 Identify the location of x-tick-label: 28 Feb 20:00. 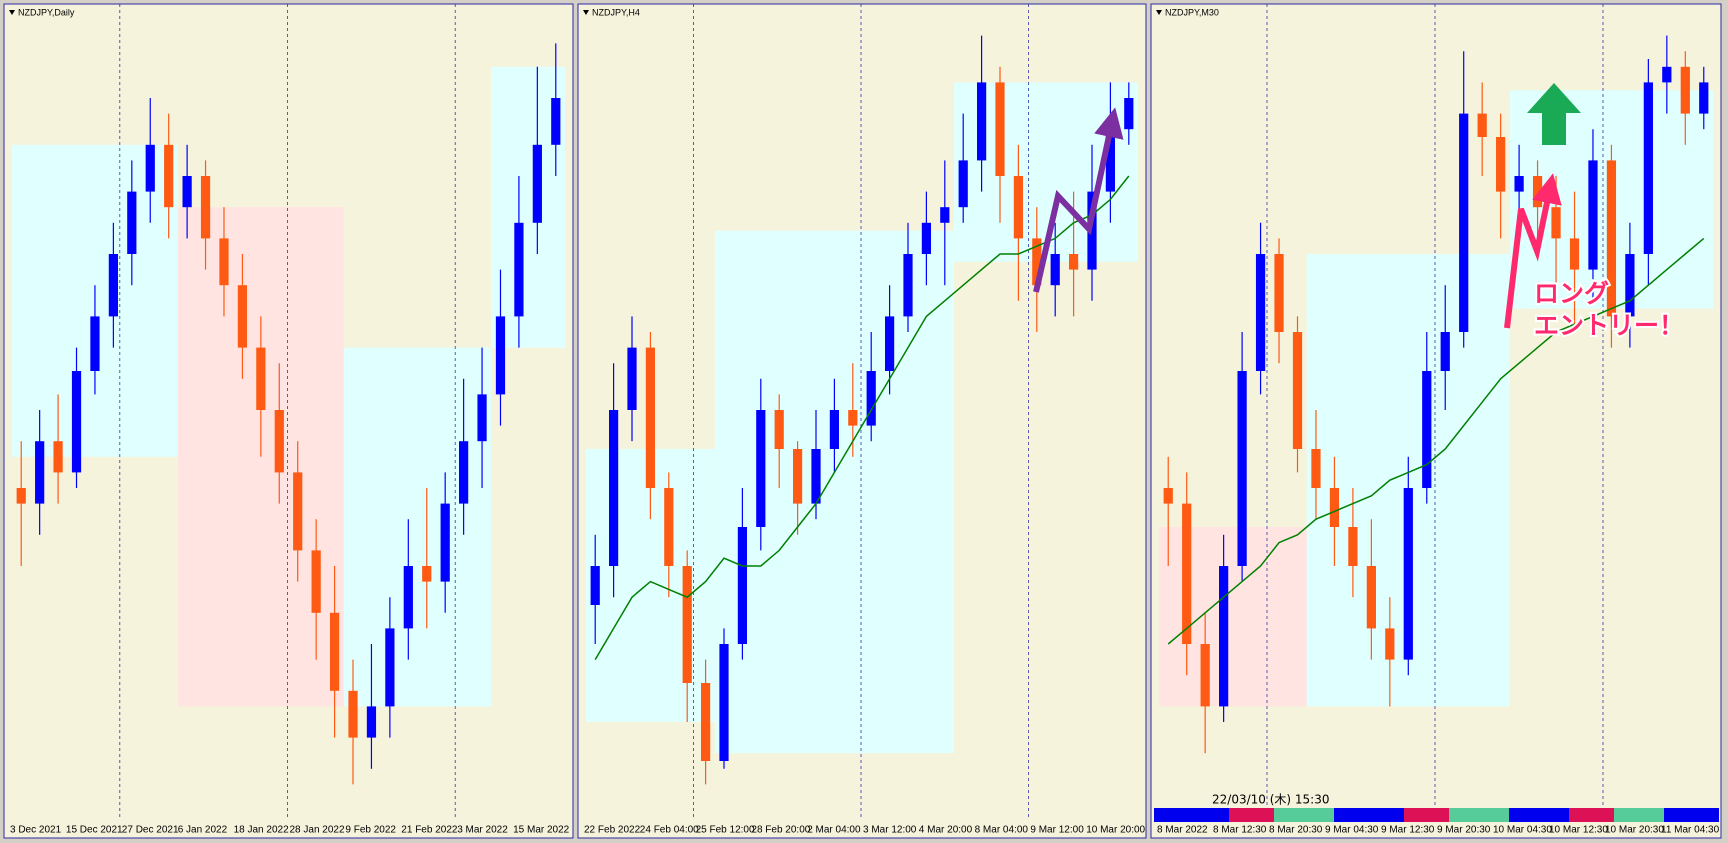
(780, 830).